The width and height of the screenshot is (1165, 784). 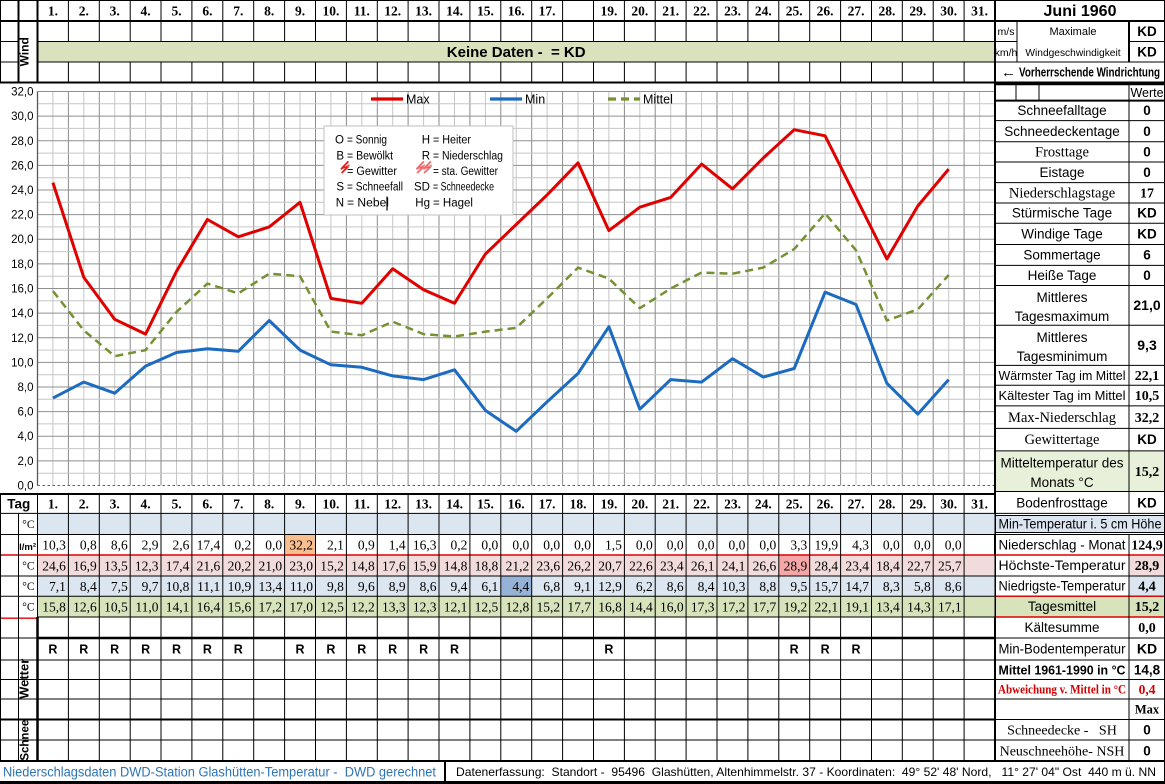 I want to click on svg-text: 8,8, so click(x=767, y=586).